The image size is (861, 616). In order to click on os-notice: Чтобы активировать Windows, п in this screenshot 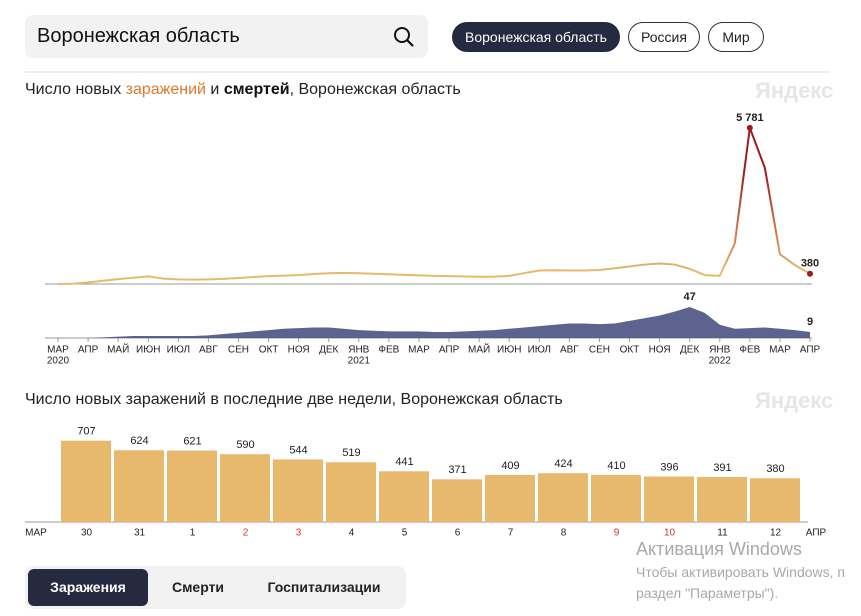, I will do `click(740, 572)`.